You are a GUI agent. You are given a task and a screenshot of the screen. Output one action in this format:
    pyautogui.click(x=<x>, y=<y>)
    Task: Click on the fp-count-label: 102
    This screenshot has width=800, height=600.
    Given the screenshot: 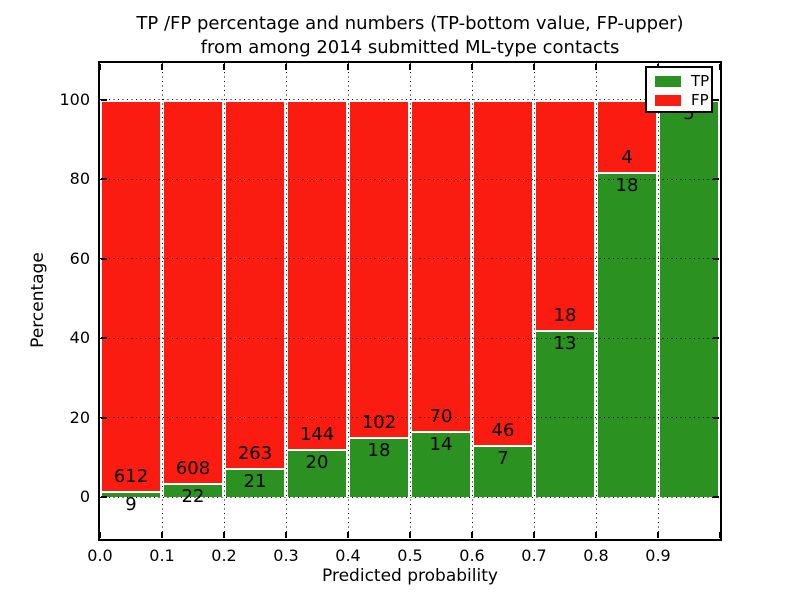 What is the action you would take?
    pyautogui.click(x=379, y=423)
    